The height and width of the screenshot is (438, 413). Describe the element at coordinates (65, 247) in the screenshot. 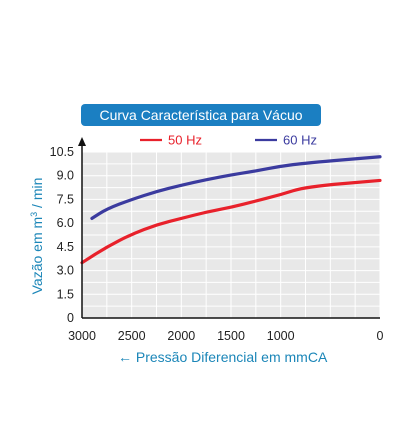

I see `y-tick-label: 4.5` at that location.